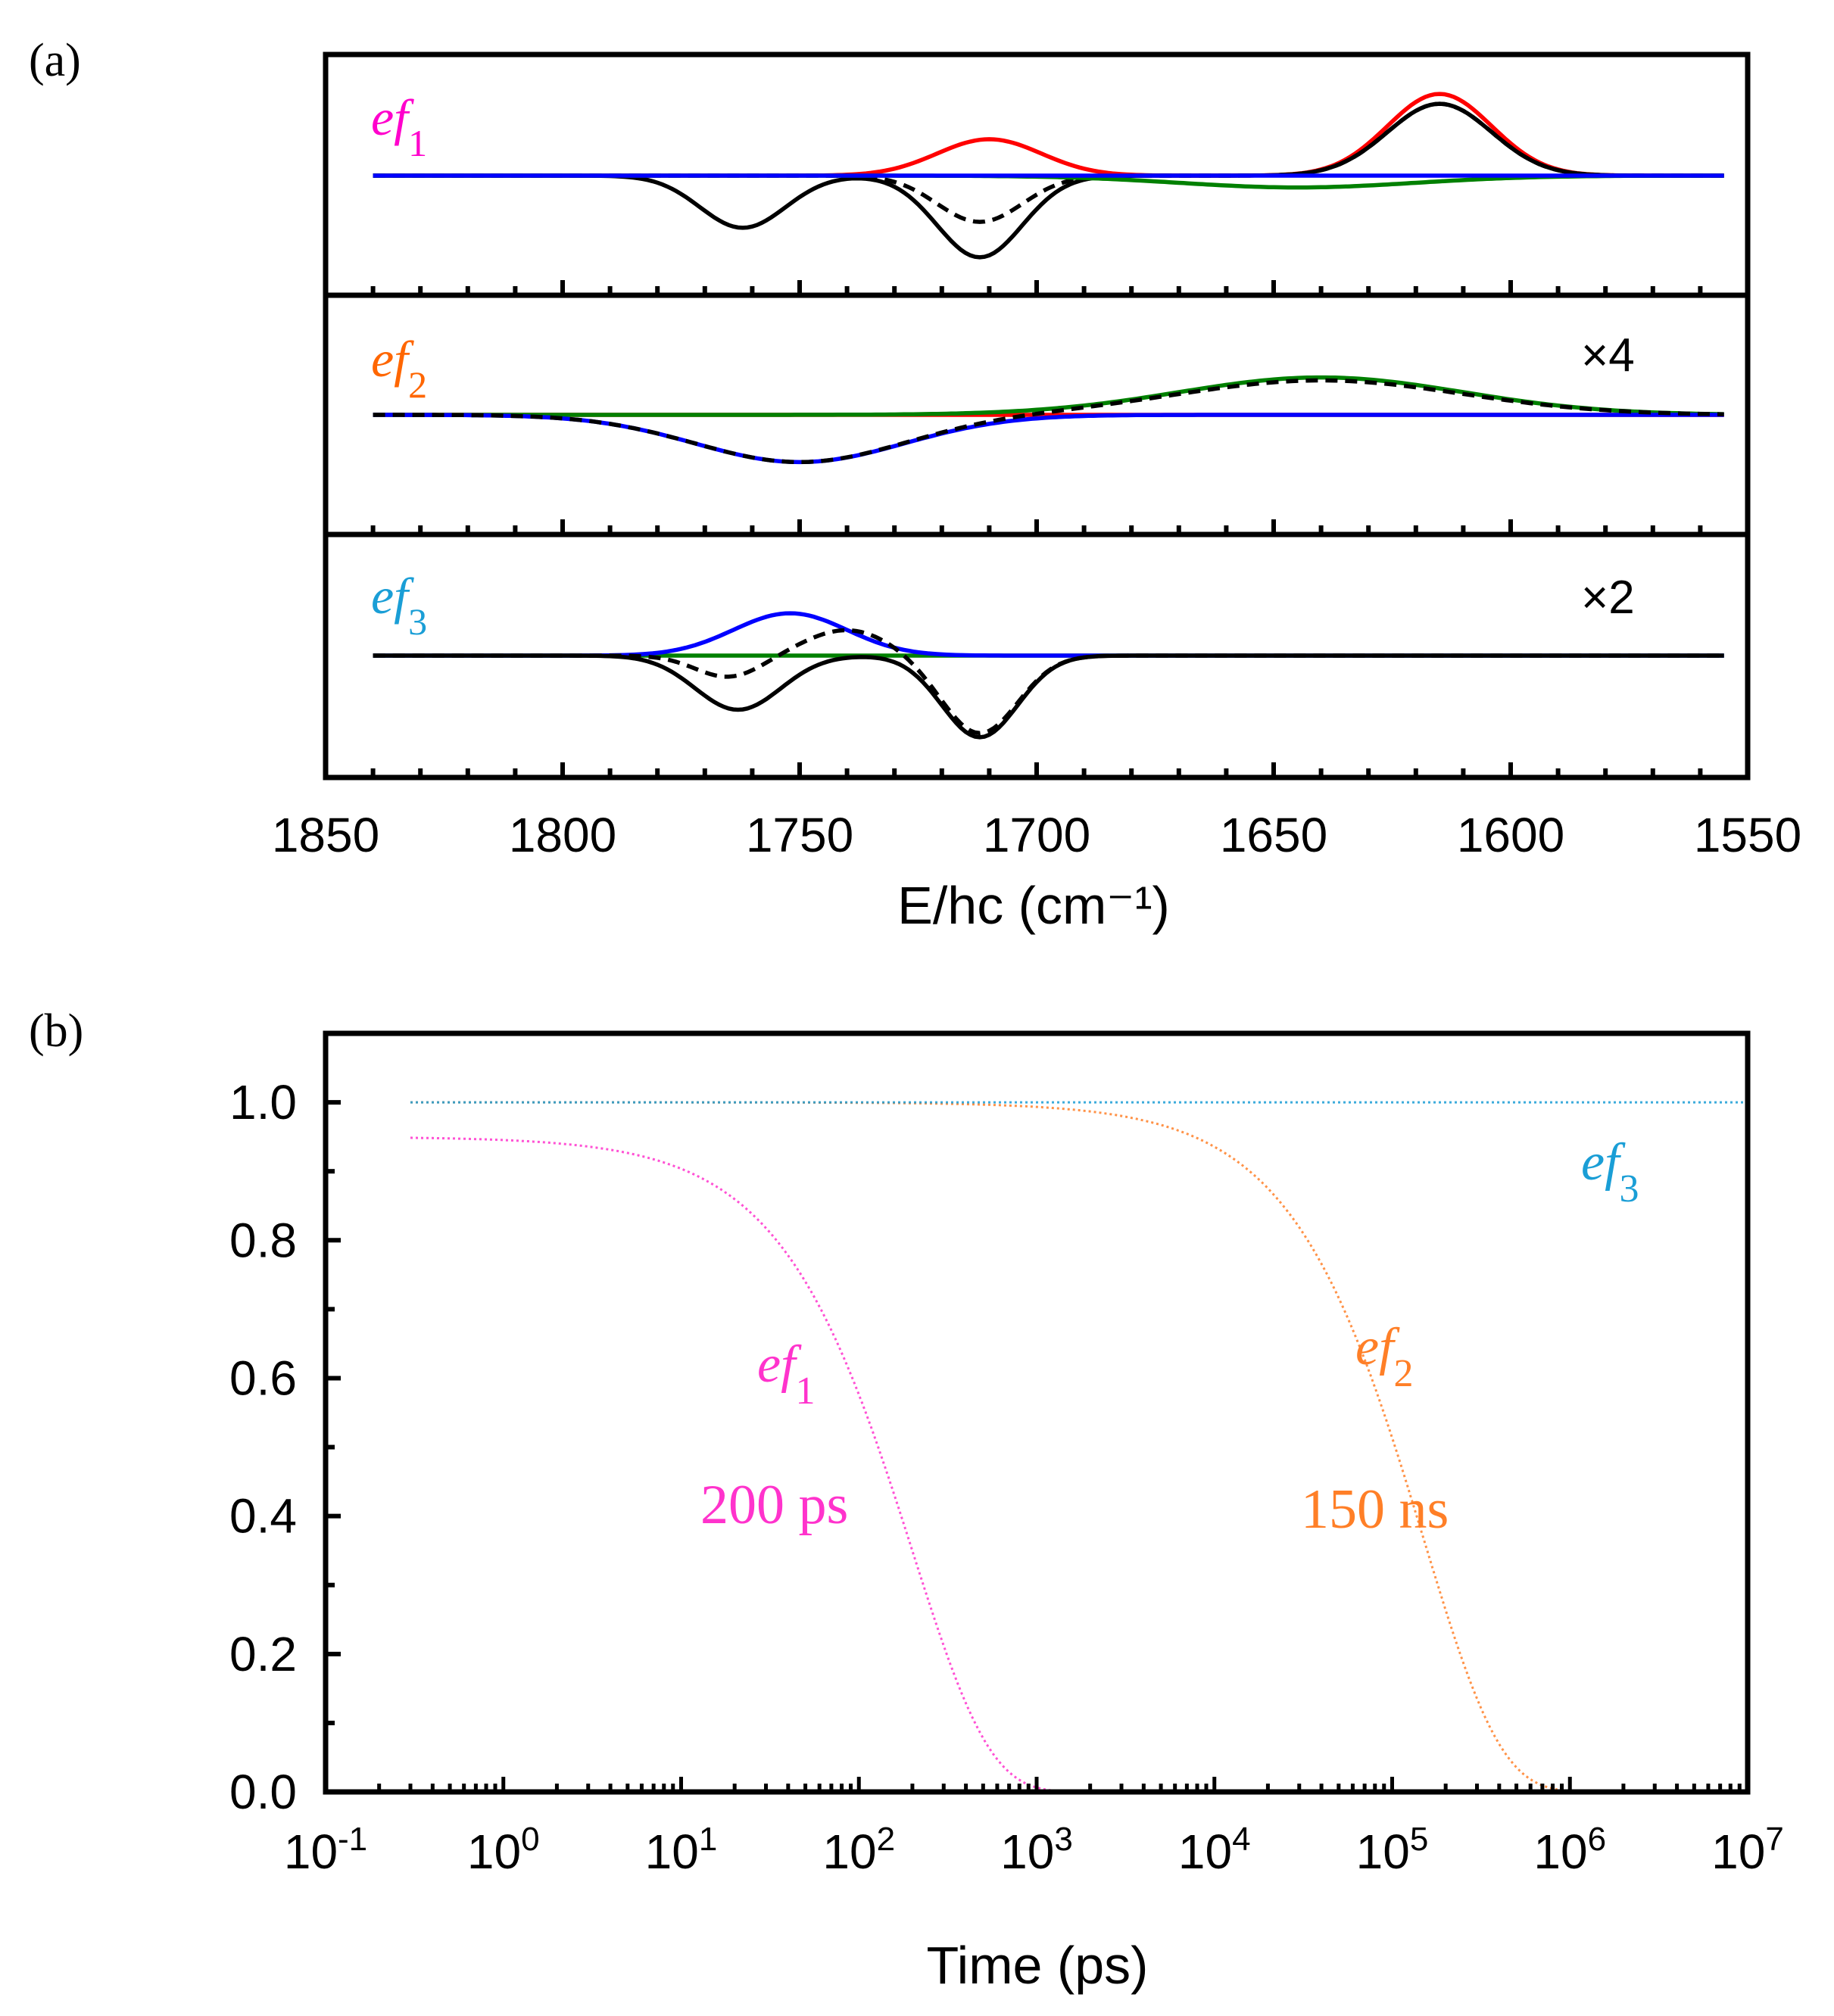 The image size is (1834, 2016). I want to click on b-x-tick-label: 10⁴, so click(1215, 1851).